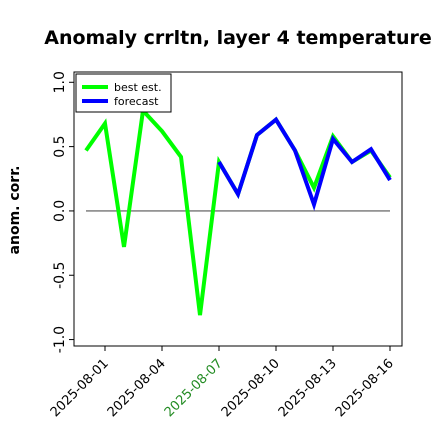  Describe the element at coordinates (60, 339) in the screenshot. I see `y-tick-label: -1.0` at that location.